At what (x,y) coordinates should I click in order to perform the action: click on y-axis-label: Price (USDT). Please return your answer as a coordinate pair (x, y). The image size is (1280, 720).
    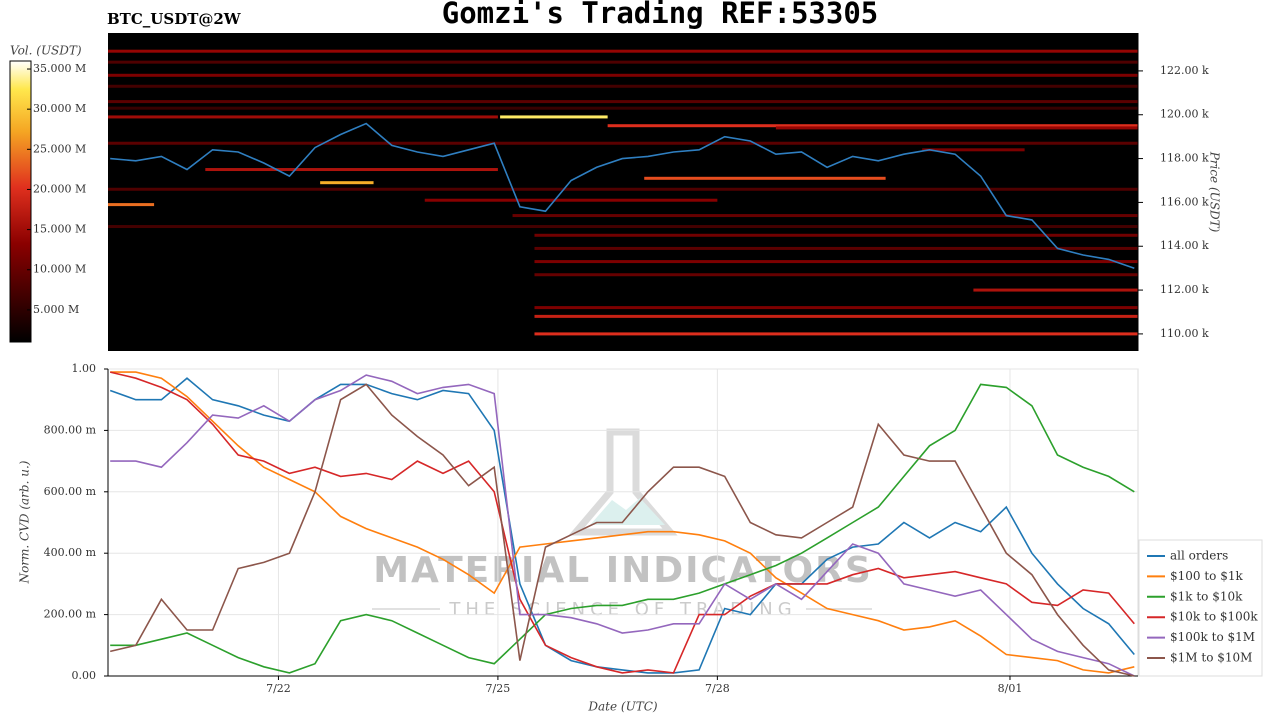
    Looking at the image, I should click on (1215, 192).